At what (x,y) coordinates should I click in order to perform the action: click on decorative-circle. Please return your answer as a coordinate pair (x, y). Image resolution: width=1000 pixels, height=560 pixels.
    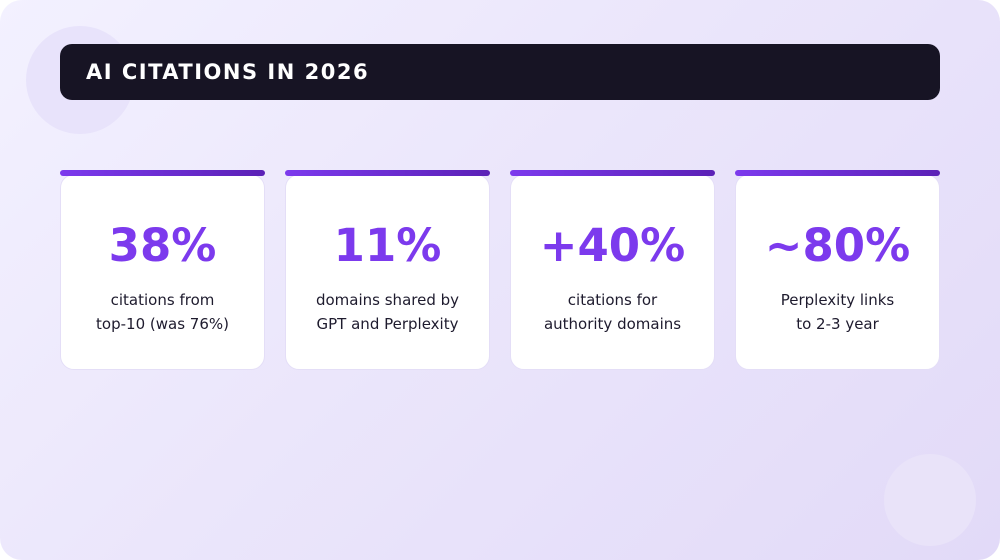
    Looking at the image, I should click on (930, 500).